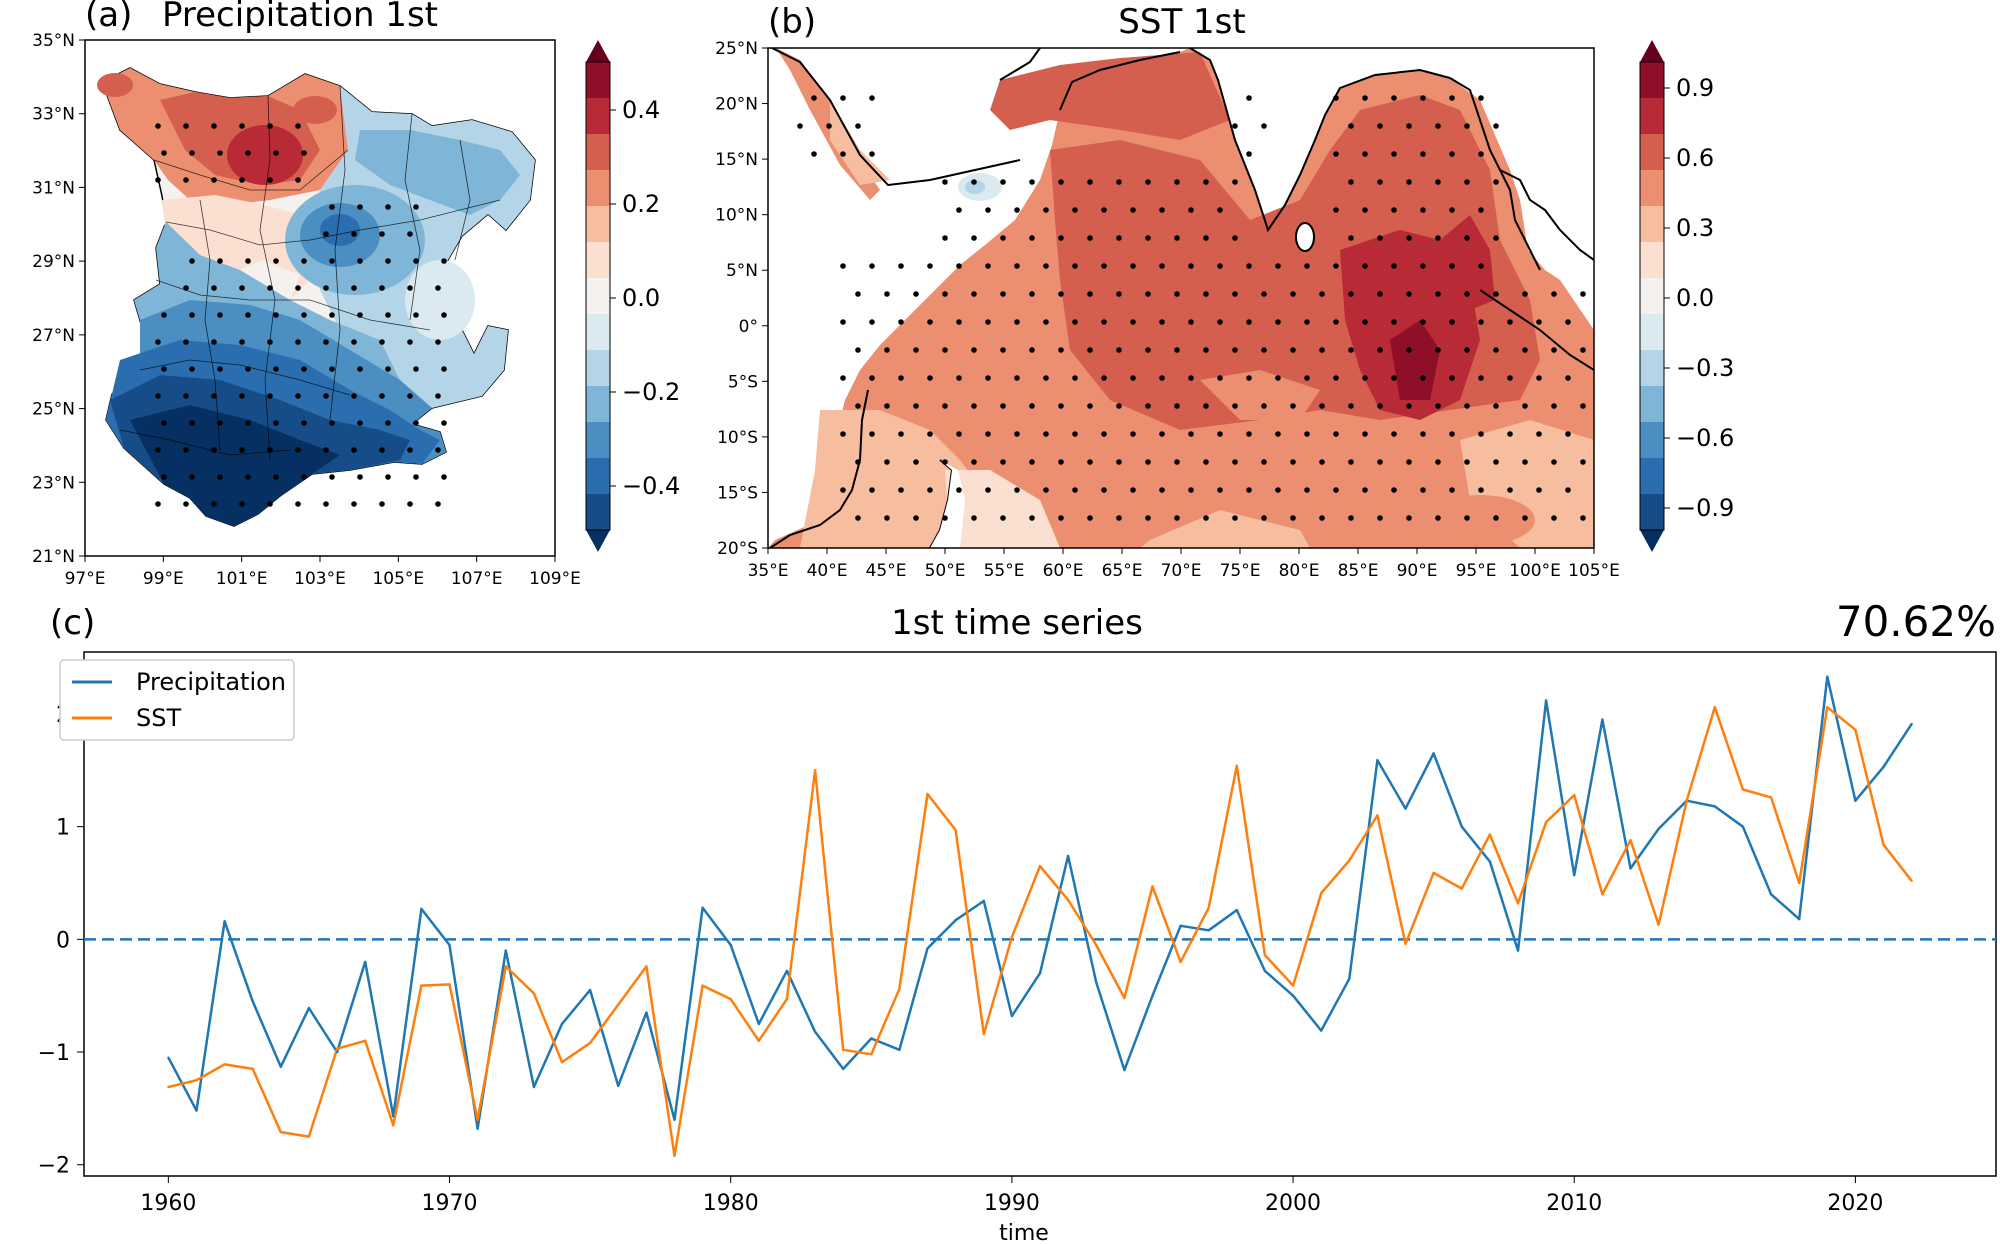 This screenshot has height=1244, width=2000. Describe the element at coordinates (421, 909) in the screenshot. I see `precipitation-point-1969` at that location.